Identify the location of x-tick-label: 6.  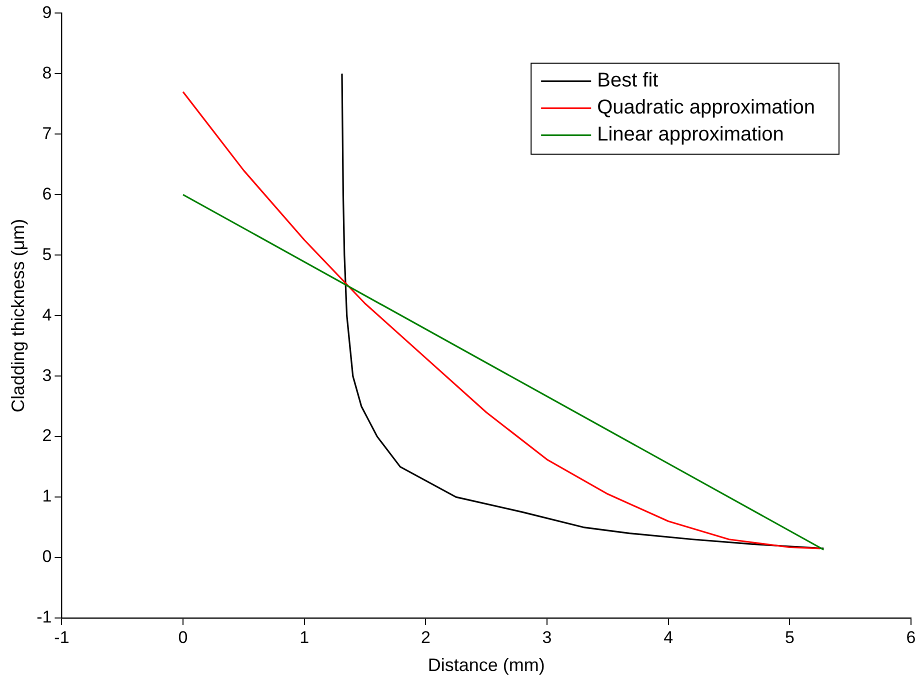
(911, 637).